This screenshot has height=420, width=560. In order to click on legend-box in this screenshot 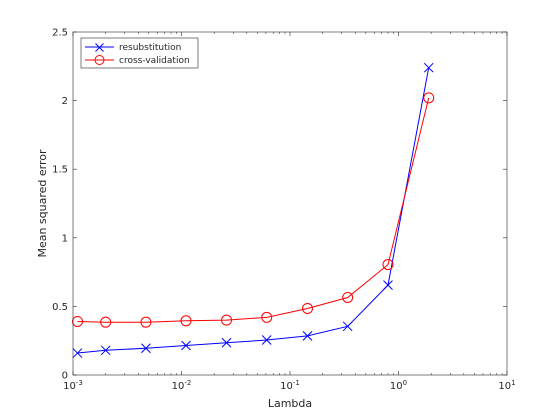, I will do `click(139, 53)`.